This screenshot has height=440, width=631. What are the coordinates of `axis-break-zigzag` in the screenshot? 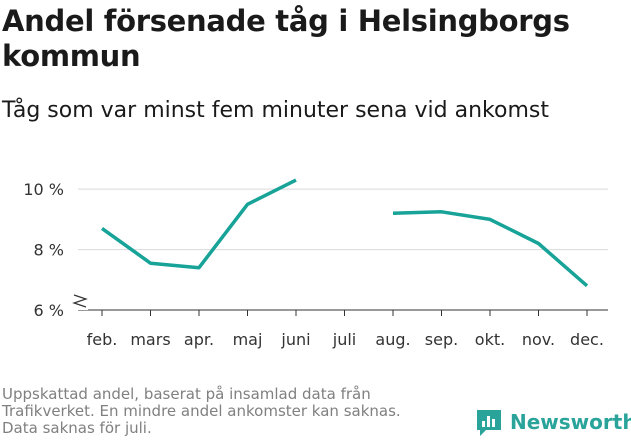 It's located at (80, 301).